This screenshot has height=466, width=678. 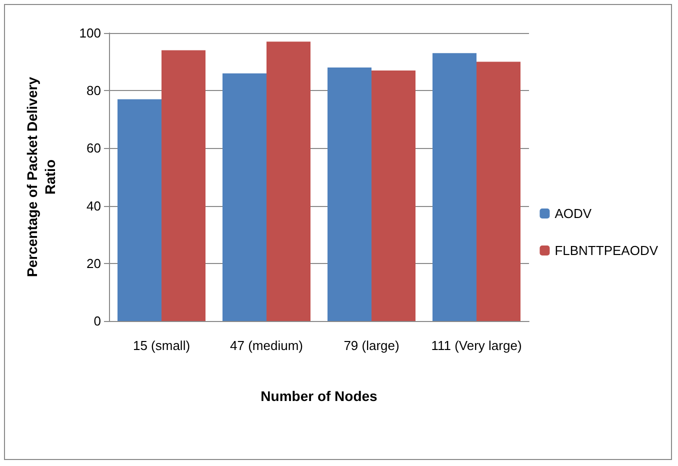 What do you see at coordinates (90, 33) in the screenshot?
I see `y-tick-label: 100` at bounding box center [90, 33].